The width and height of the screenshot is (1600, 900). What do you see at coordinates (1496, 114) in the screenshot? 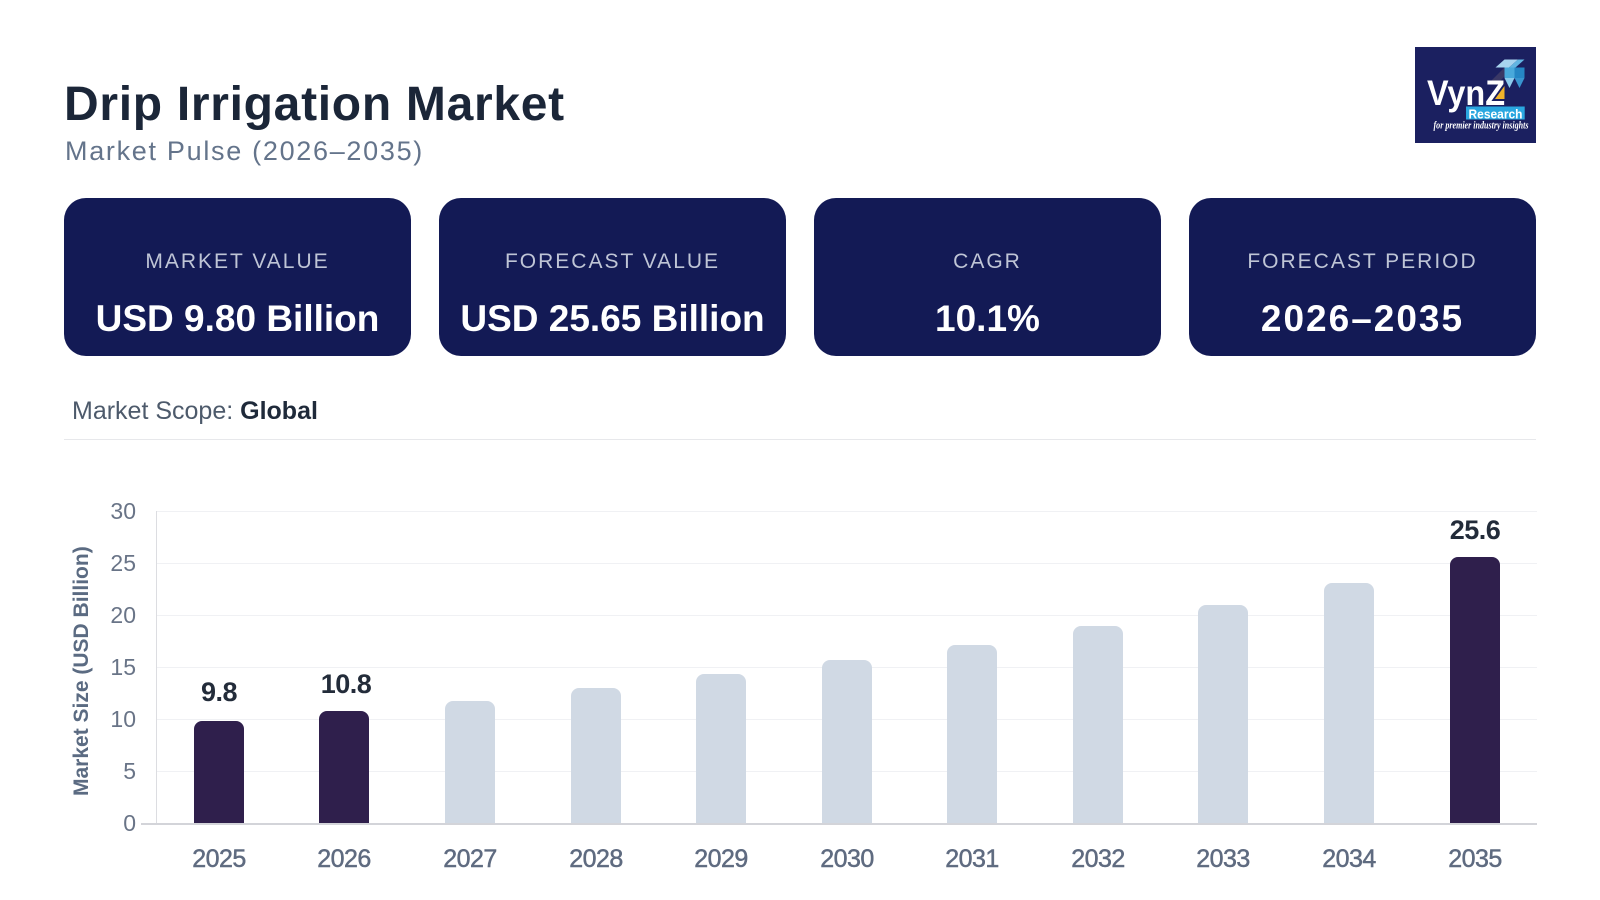
I see `svg-text: Research` at bounding box center [1496, 114].